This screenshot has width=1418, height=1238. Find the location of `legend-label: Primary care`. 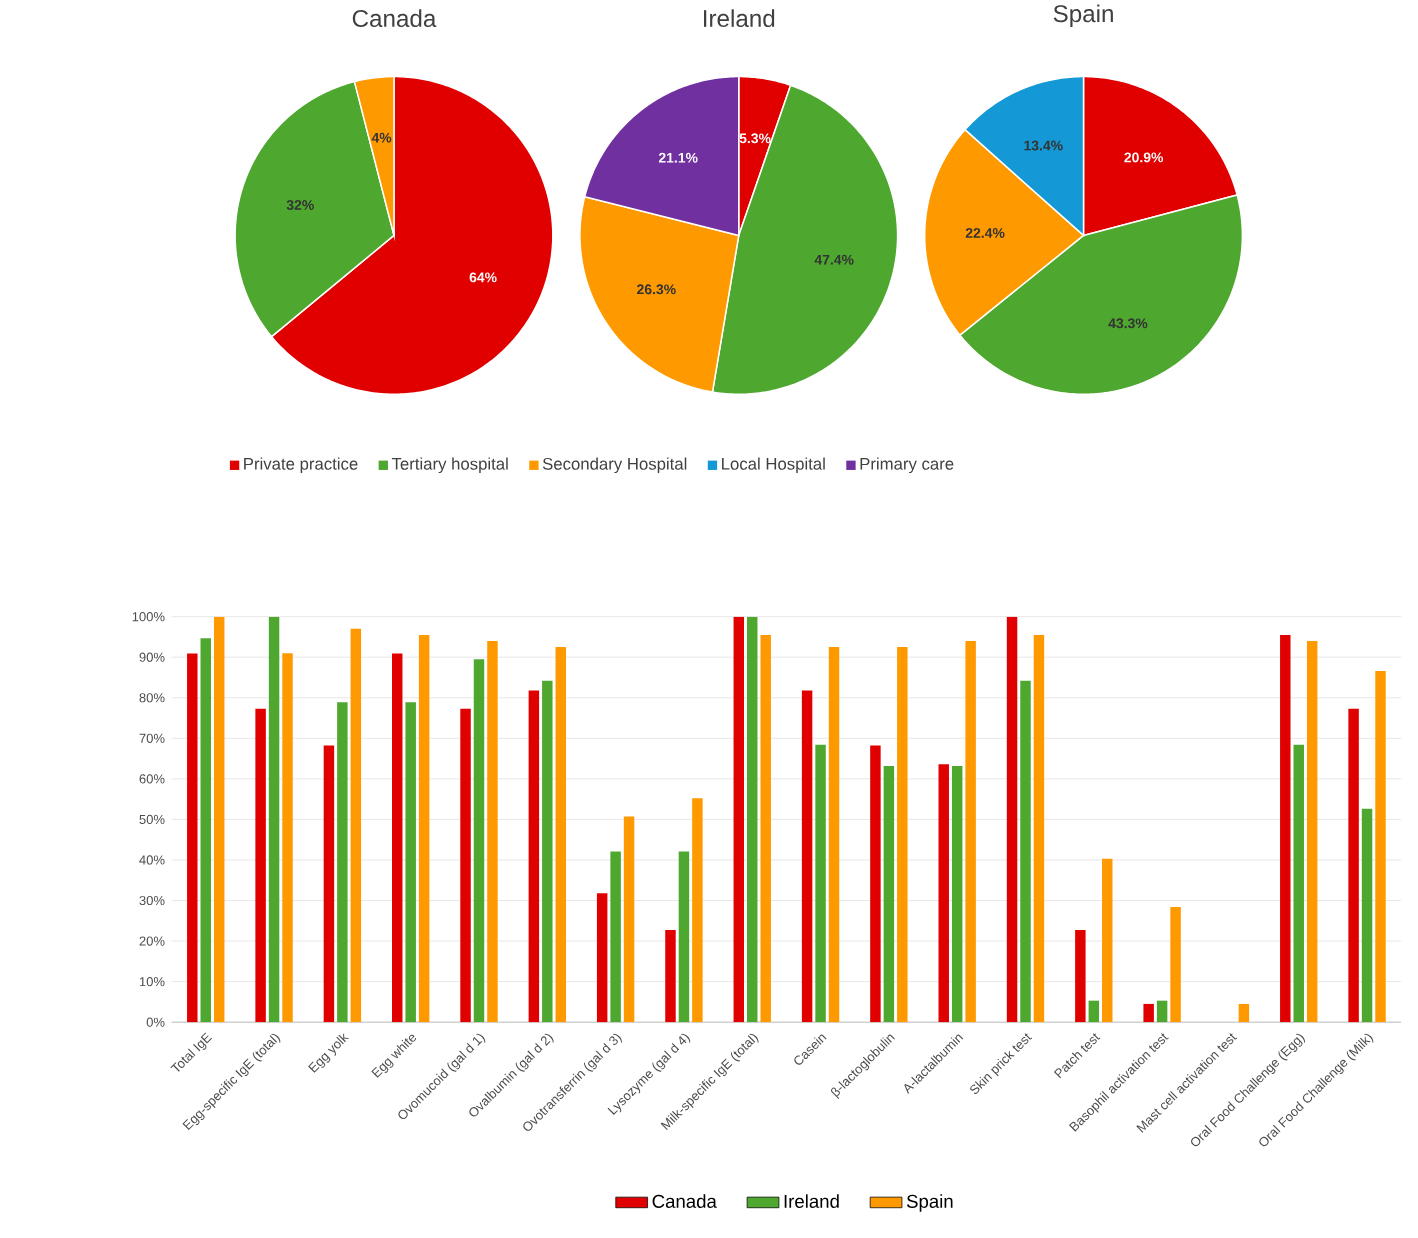

legend-label: Primary care is located at coordinates (907, 465).